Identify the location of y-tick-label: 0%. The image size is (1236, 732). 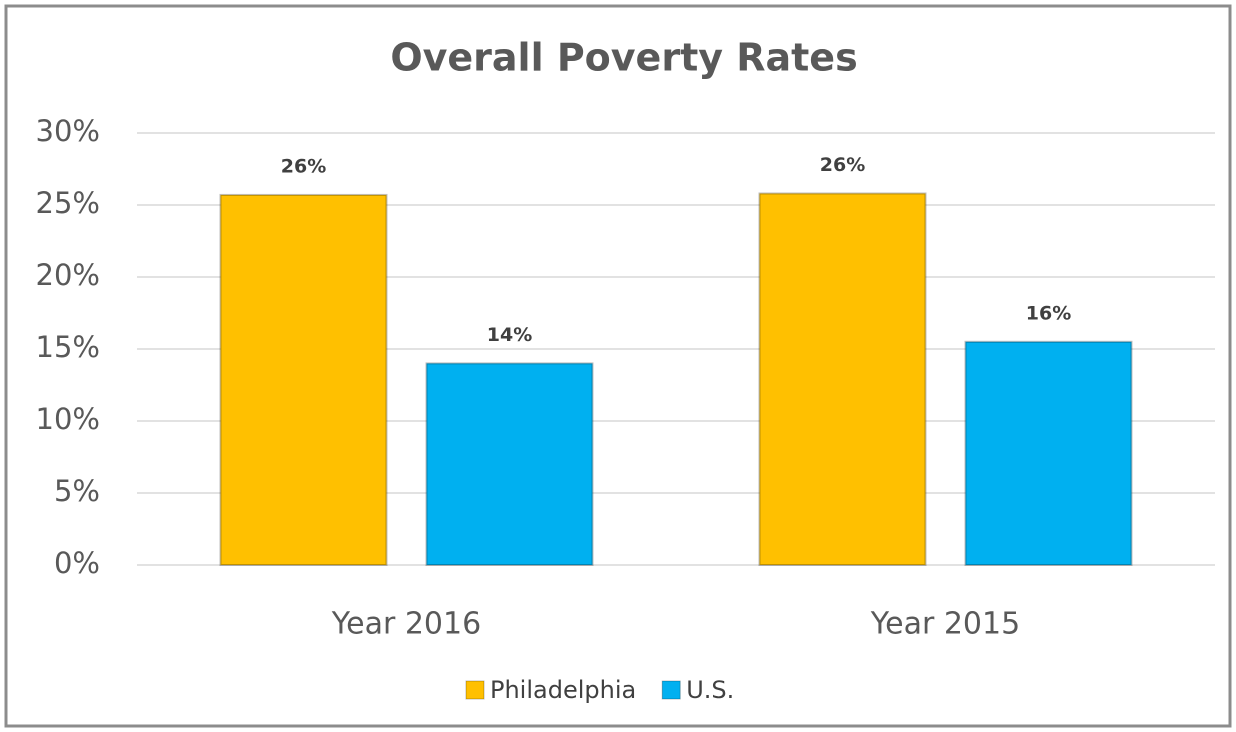
(77, 563).